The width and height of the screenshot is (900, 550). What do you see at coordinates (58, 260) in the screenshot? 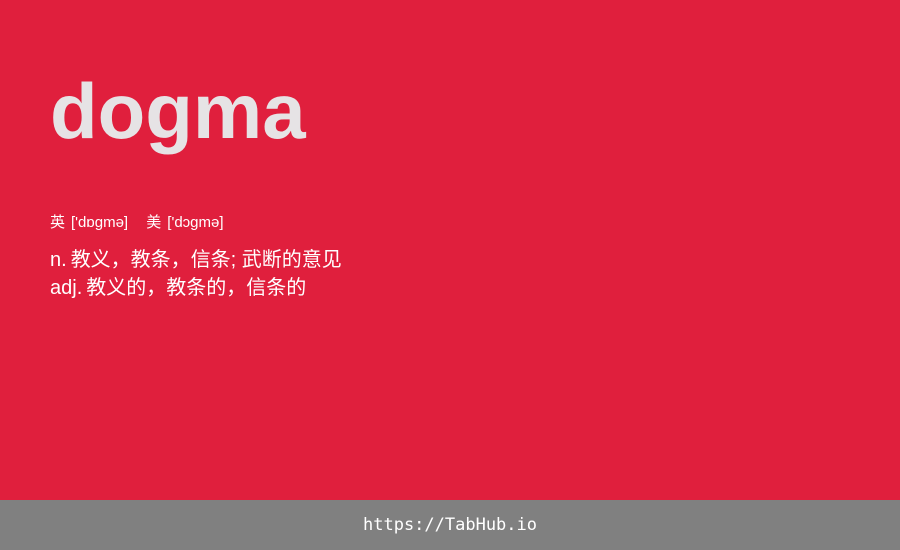
I see `definition-noun-pos: n.` at bounding box center [58, 260].